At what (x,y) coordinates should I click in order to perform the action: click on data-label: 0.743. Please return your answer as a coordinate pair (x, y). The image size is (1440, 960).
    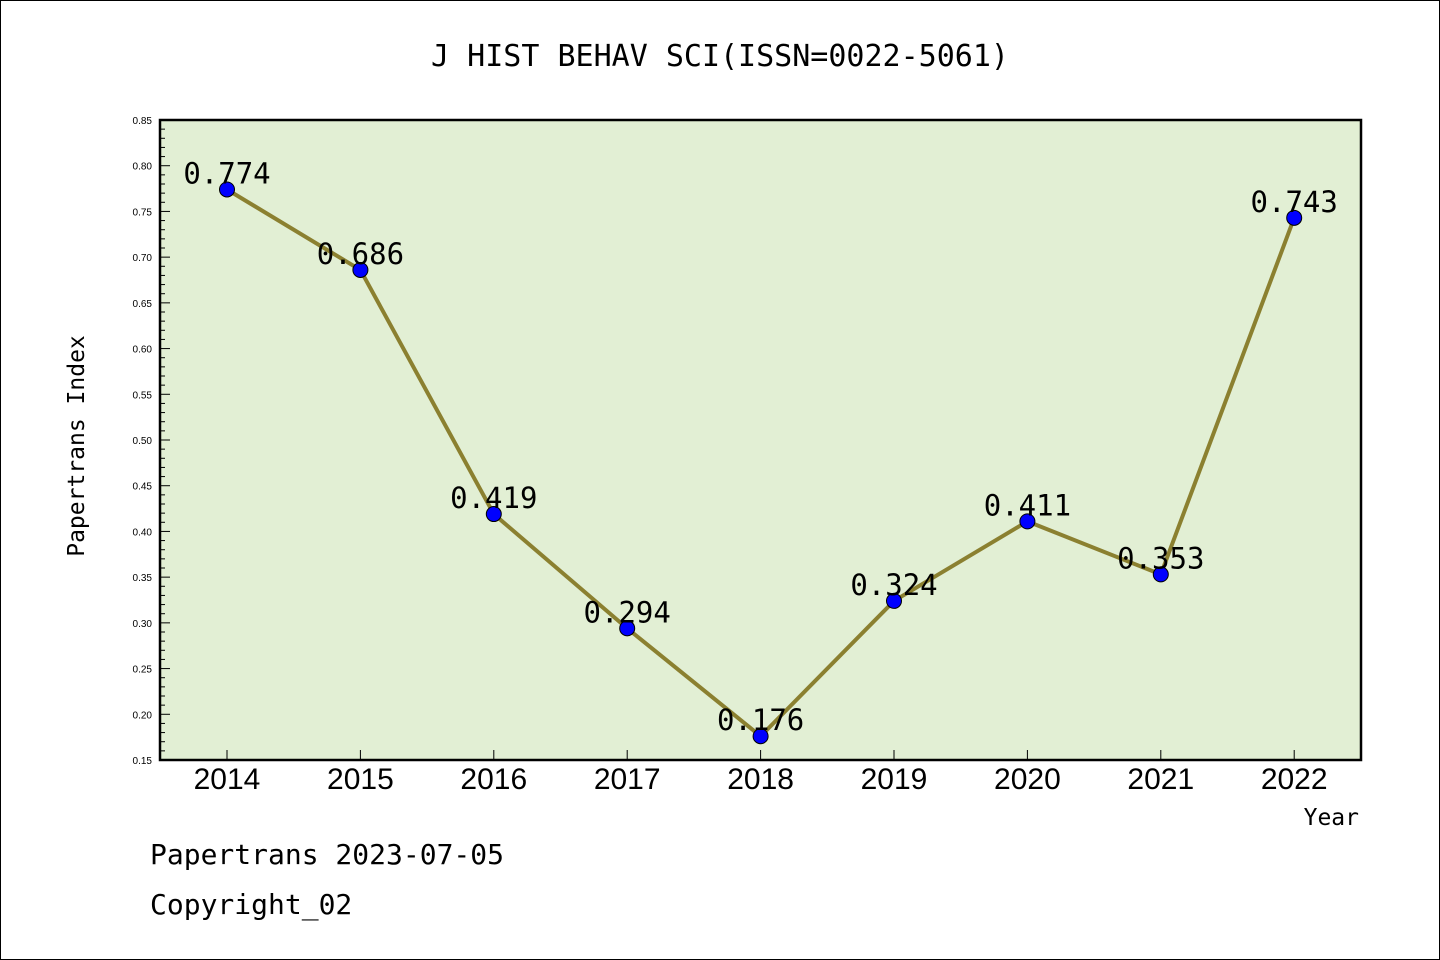
    Looking at the image, I should click on (1294, 202).